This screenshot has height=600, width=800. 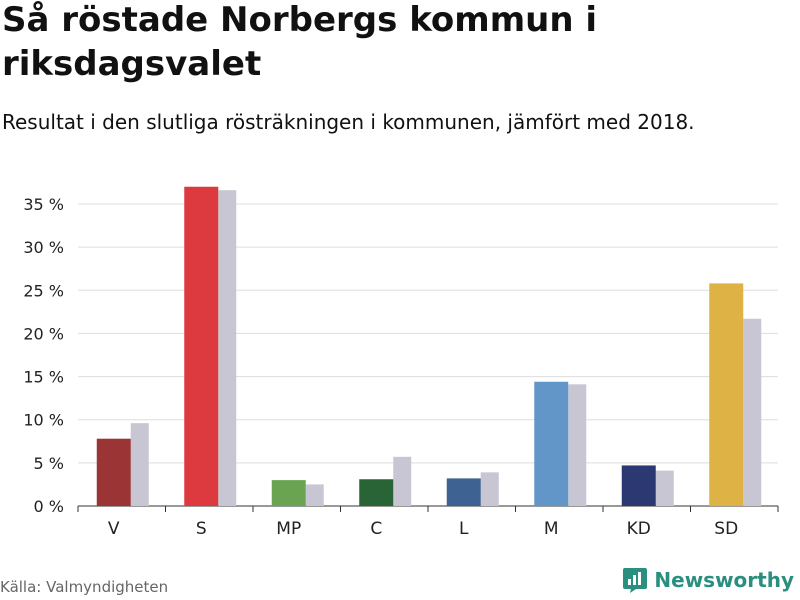 What do you see at coordinates (402, 481) in the screenshot?
I see `bar-2018-c` at bounding box center [402, 481].